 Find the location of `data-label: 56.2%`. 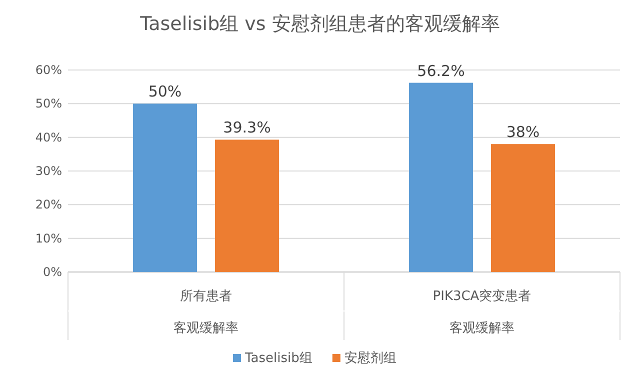

data-label: 56.2% is located at coordinates (441, 71).